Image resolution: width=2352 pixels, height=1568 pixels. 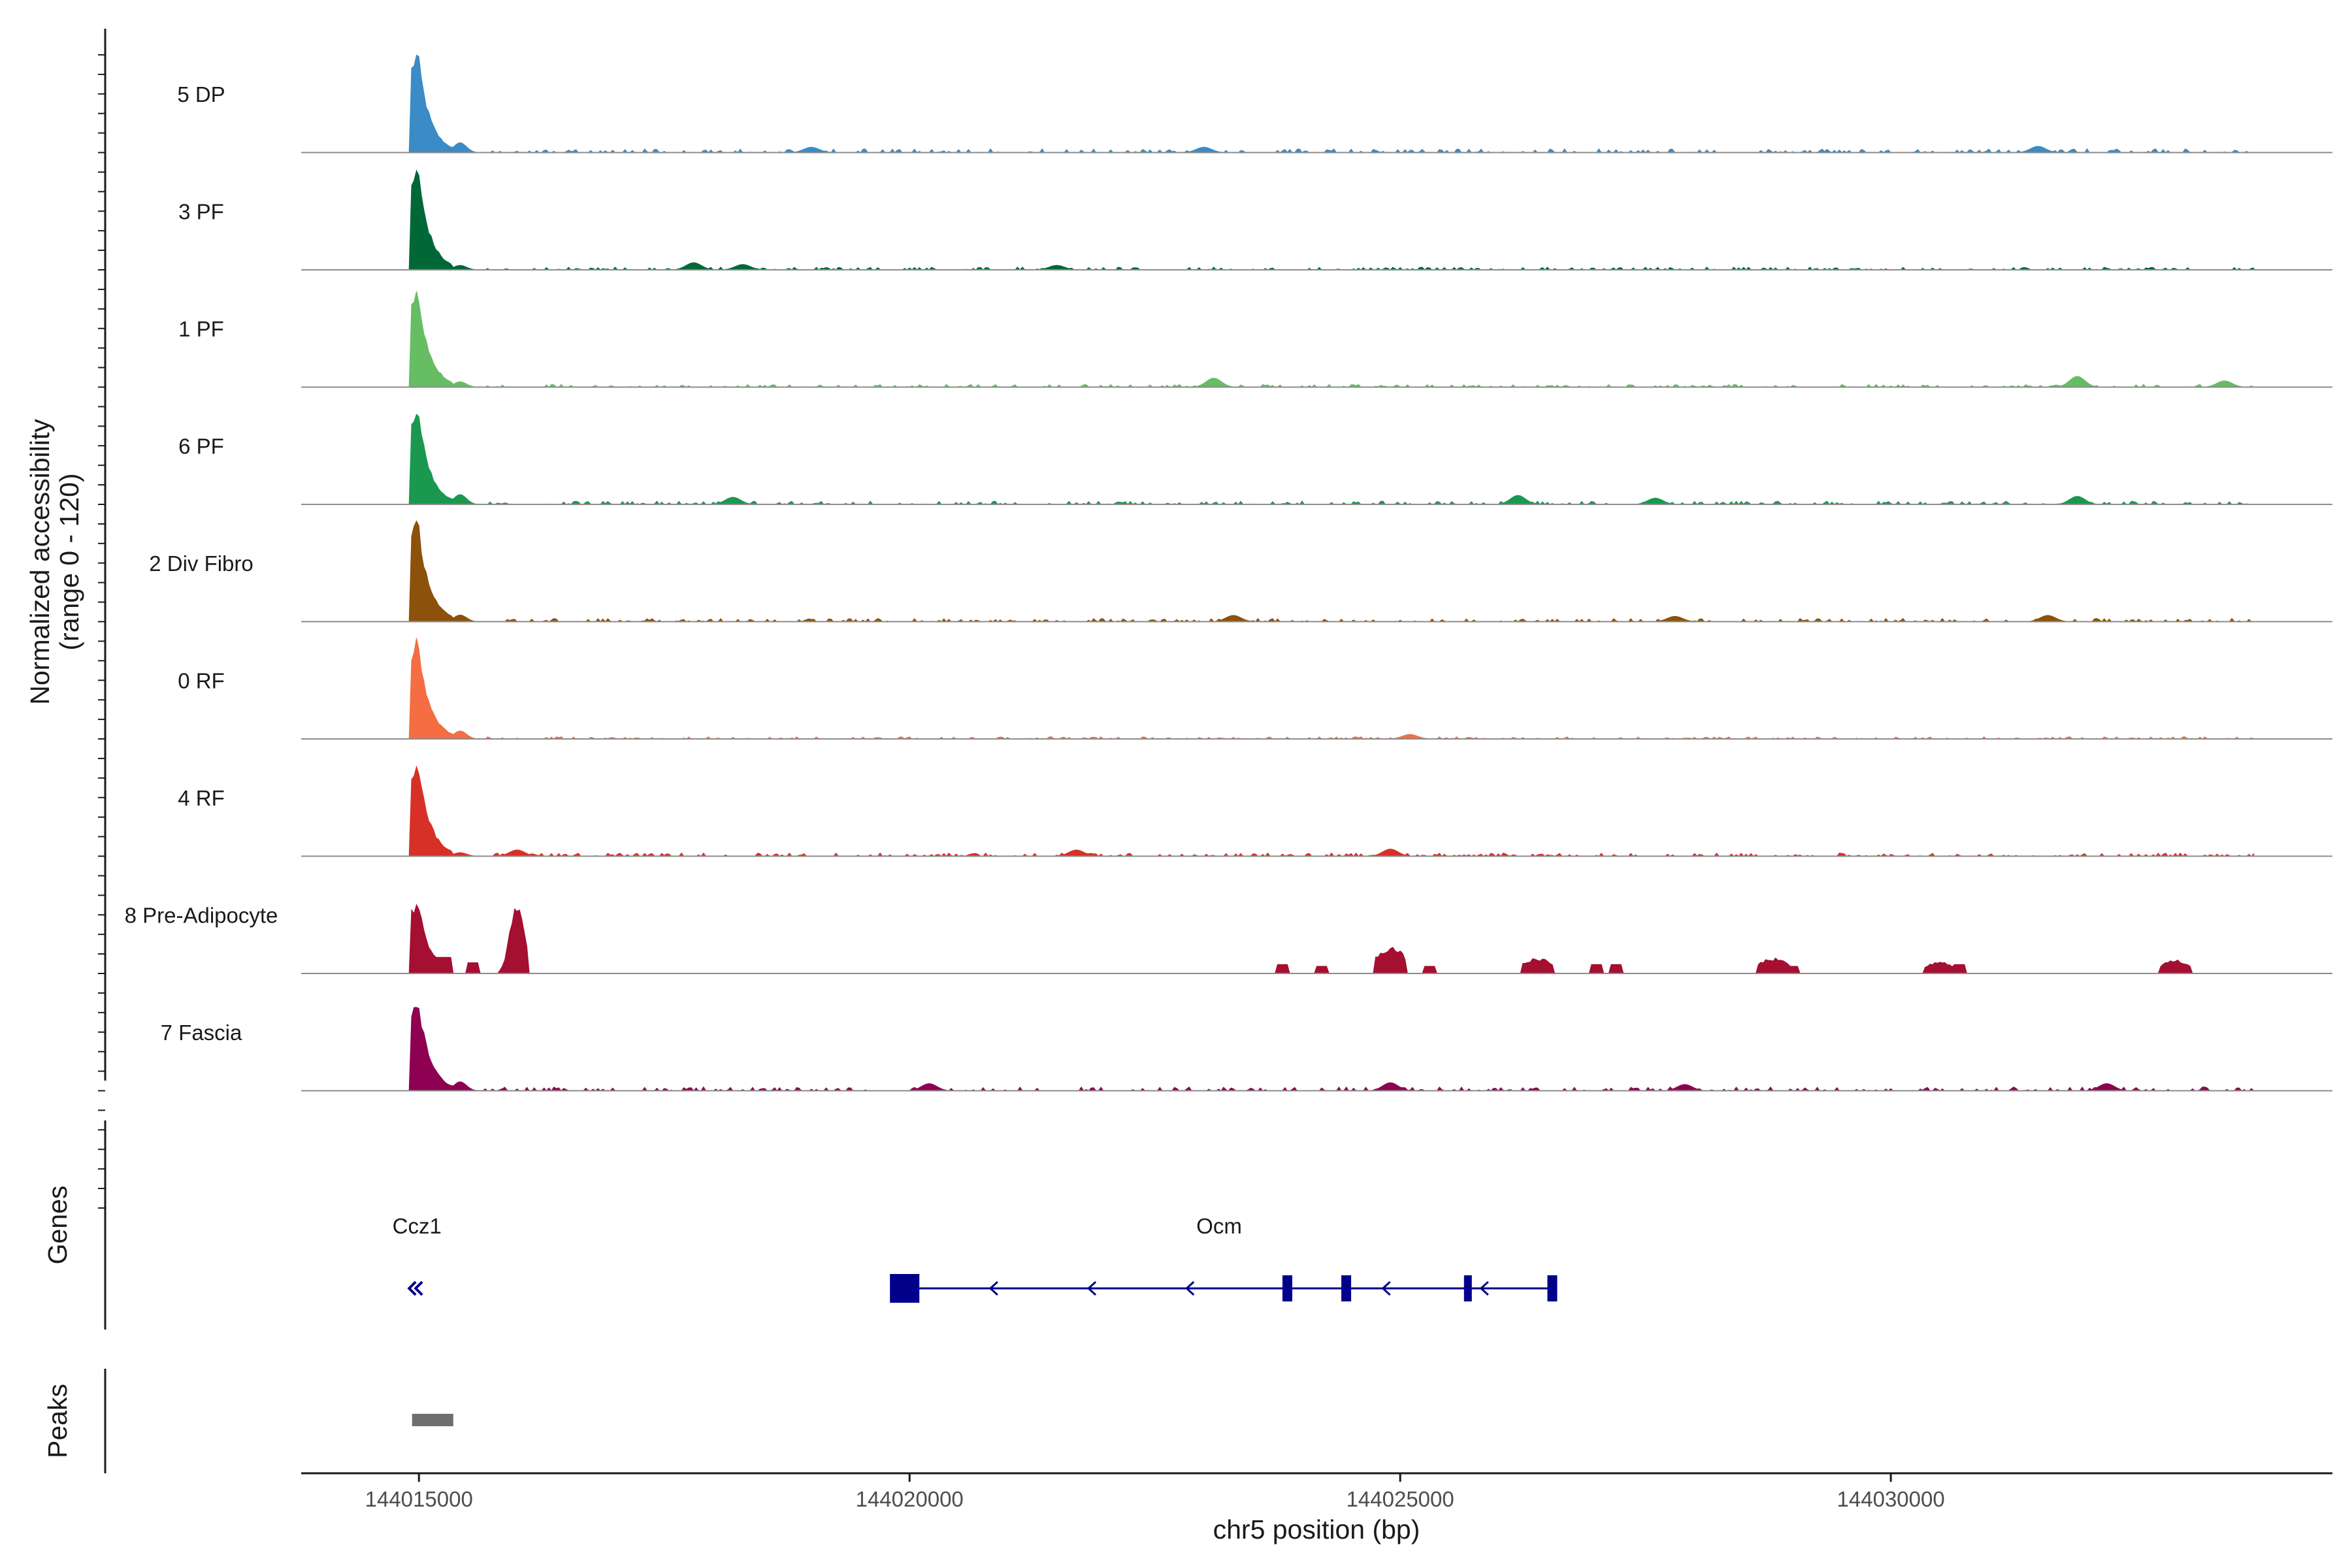 What do you see at coordinates (101, 631) in the screenshot?
I see `coverage-y-ticks` at bounding box center [101, 631].